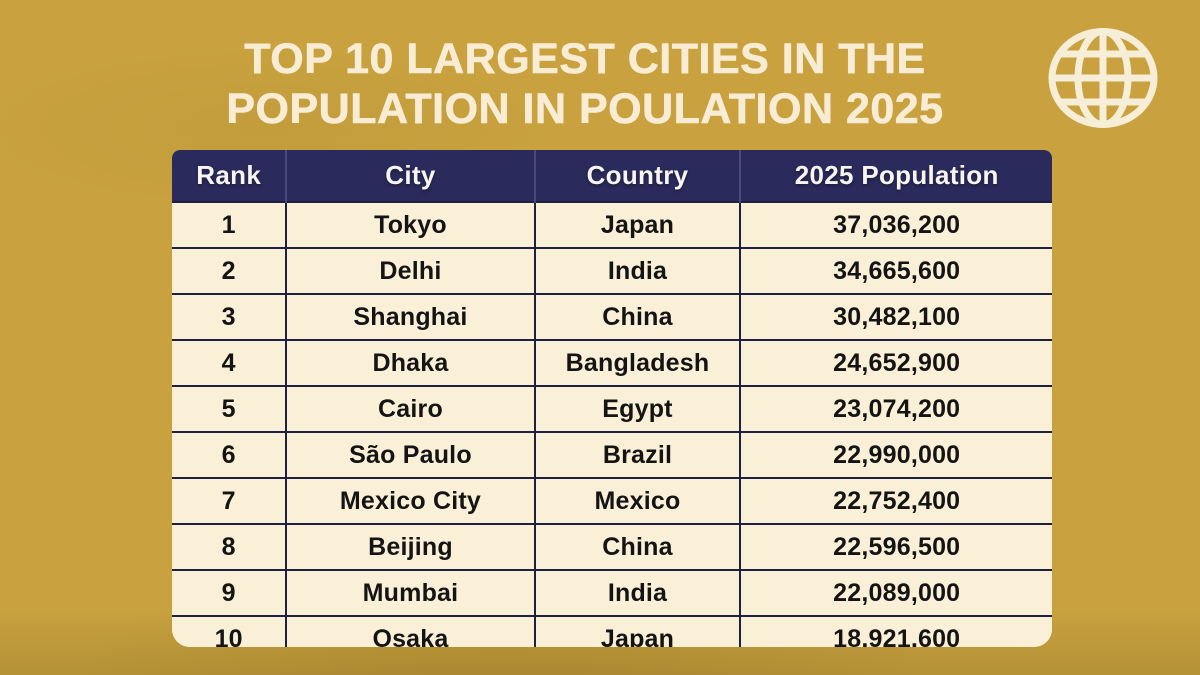  Describe the element at coordinates (229, 500) in the screenshot. I see `rank-cell: 7` at that location.